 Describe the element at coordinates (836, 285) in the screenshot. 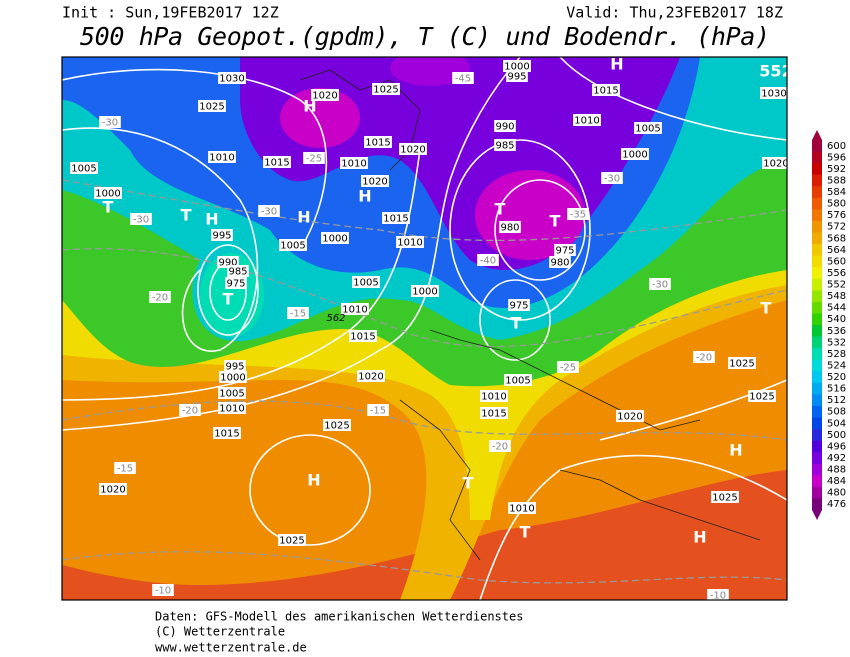

I see `legend-label: 552` at that location.